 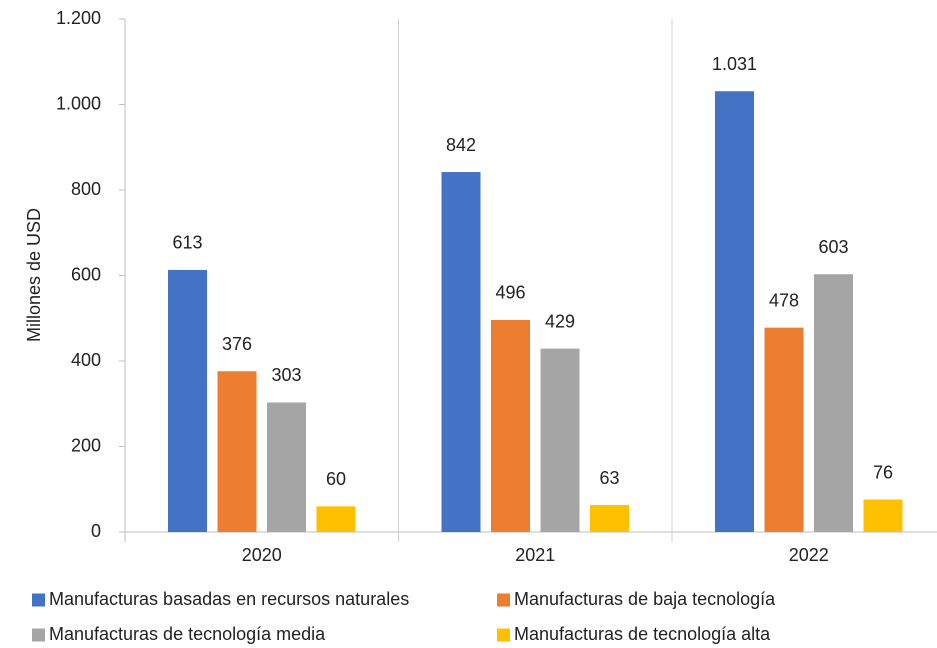 I want to click on legend-label: Manufacturas de tecnología media, so click(x=187, y=634).